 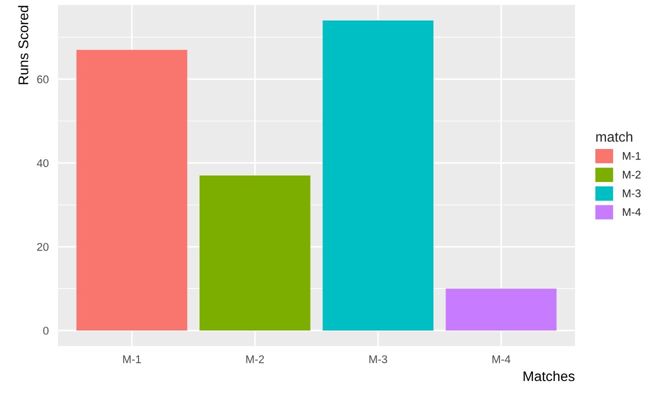 What do you see at coordinates (46, 330) in the screenshot?
I see `y-tick-label: 0` at bounding box center [46, 330].